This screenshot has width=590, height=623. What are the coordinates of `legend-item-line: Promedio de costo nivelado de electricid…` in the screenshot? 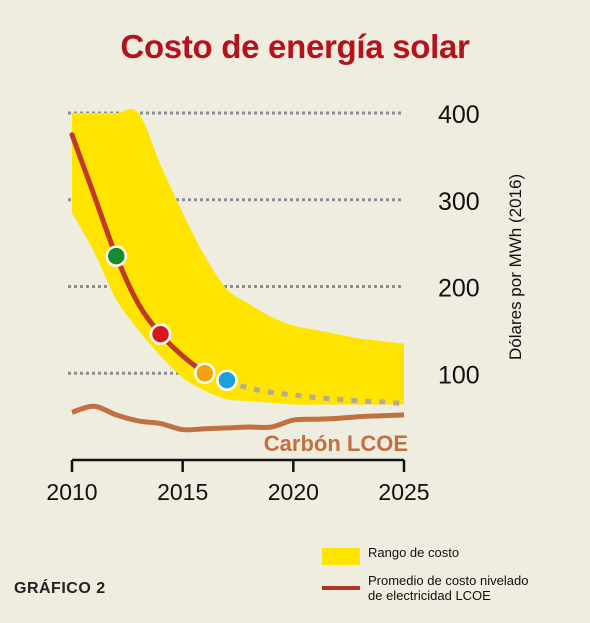 It's located at (425, 588).